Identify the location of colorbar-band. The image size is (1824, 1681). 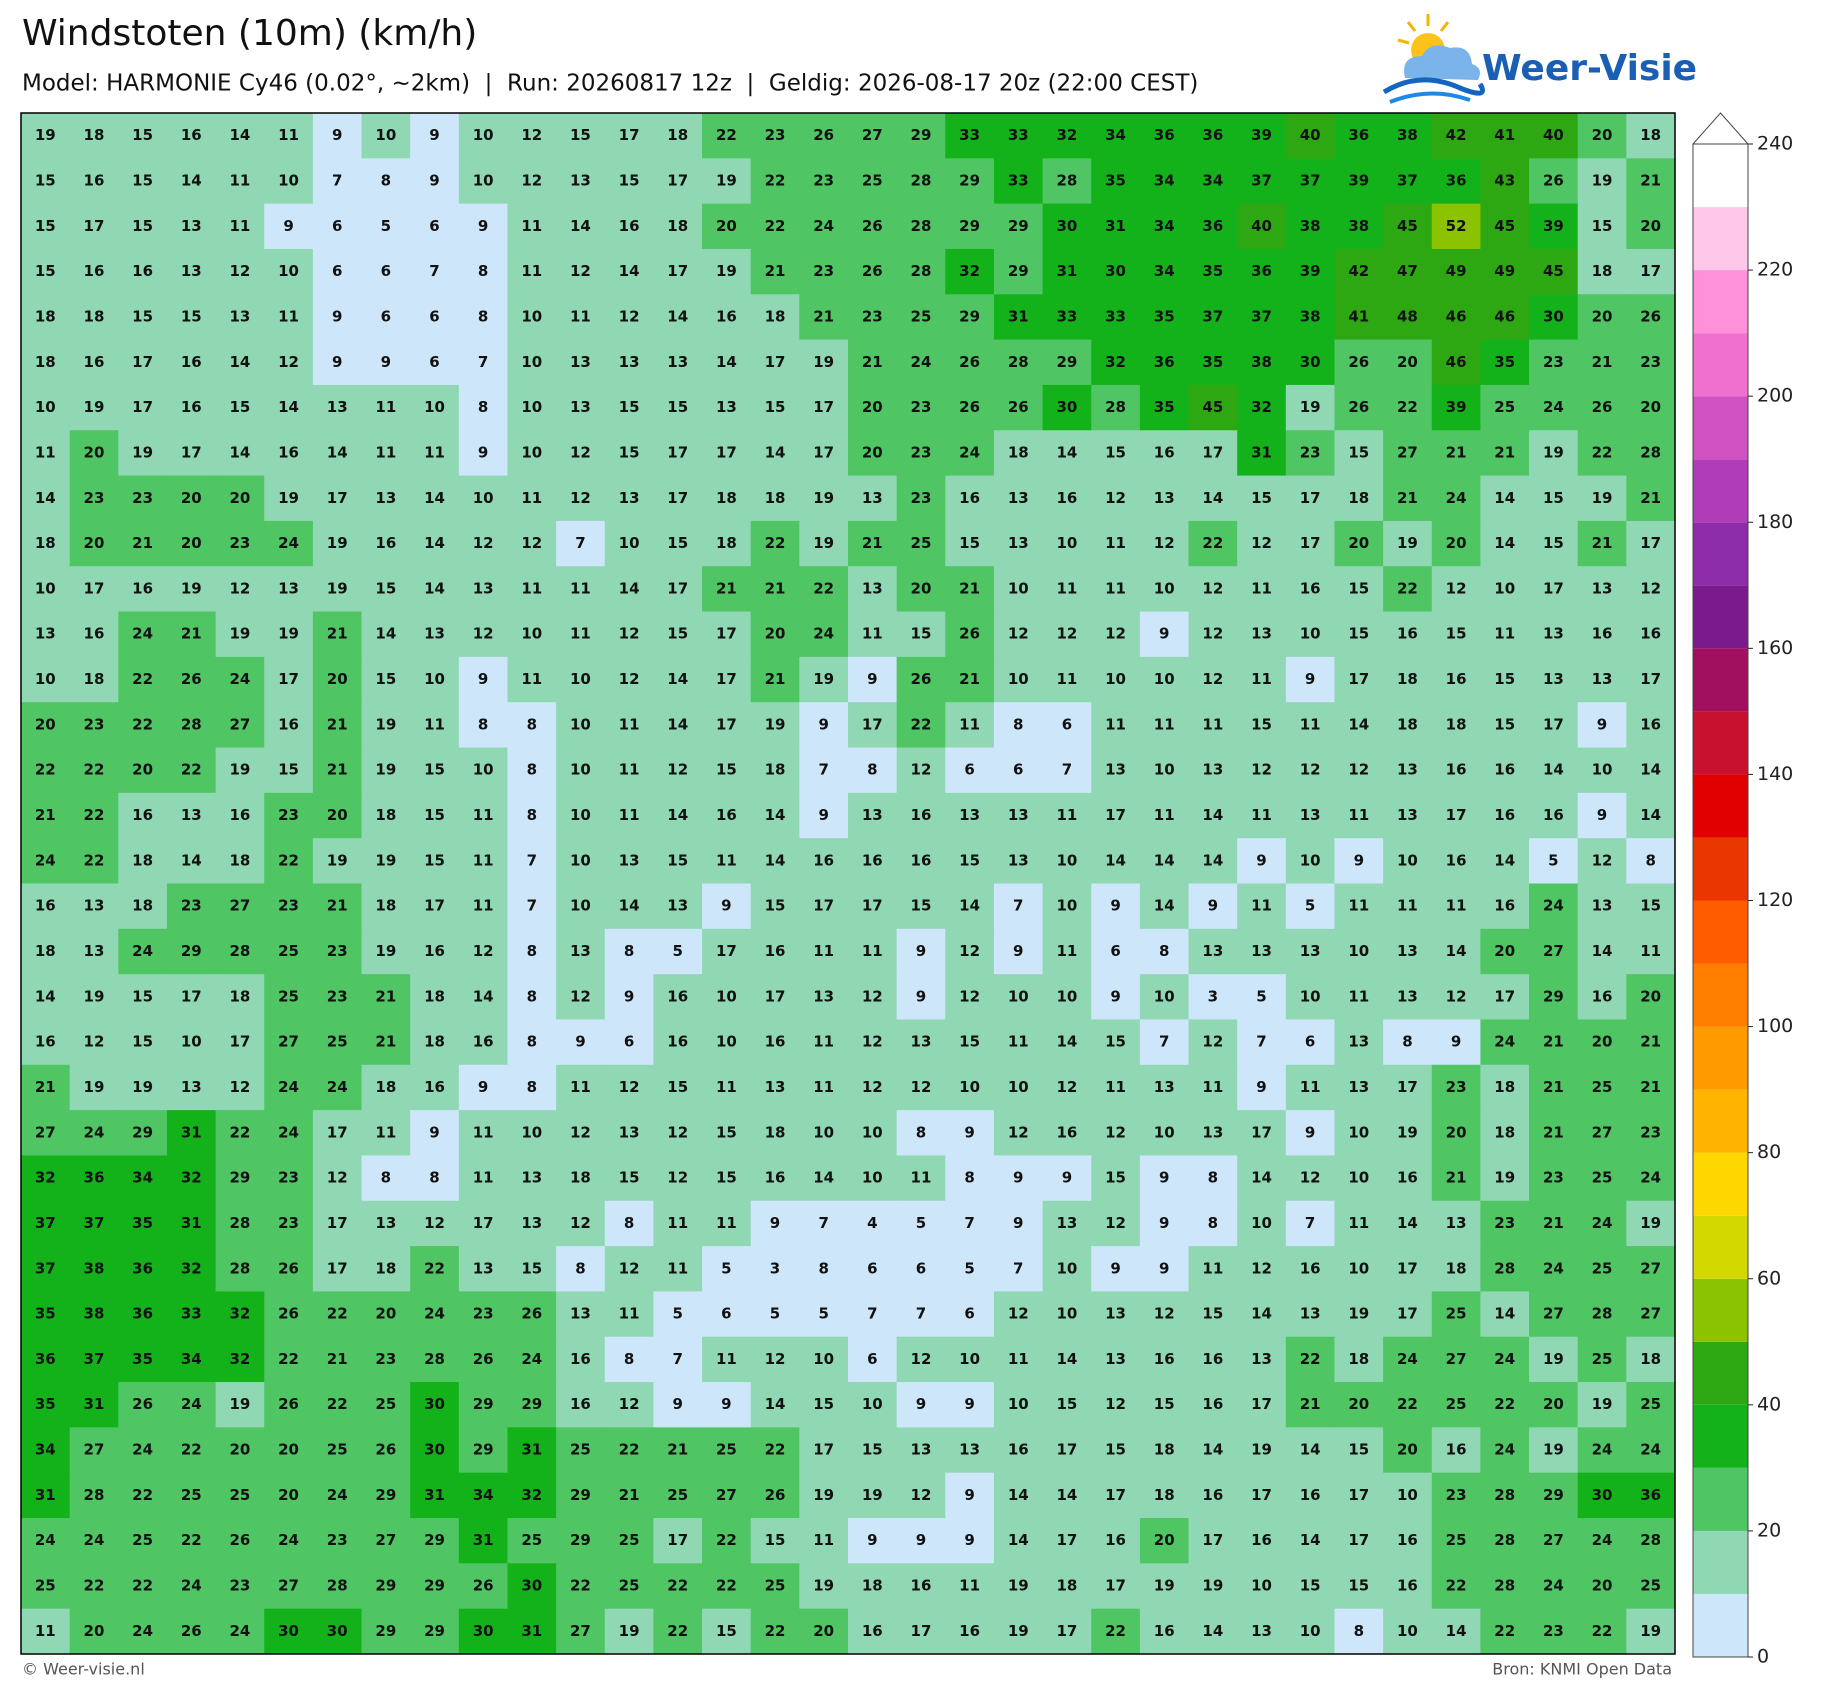
(1720, 1625).